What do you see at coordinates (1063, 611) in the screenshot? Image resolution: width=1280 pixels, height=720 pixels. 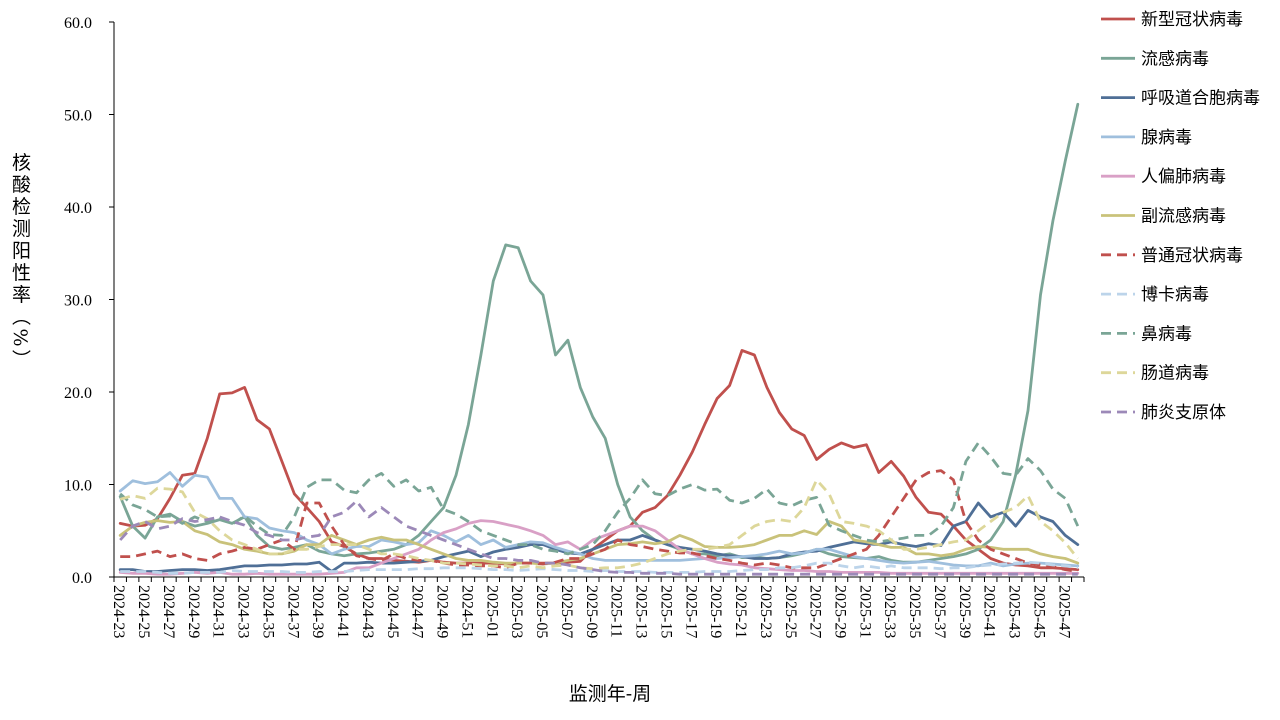 I see `x-tick-label: 2025-47` at bounding box center [1063, 611].